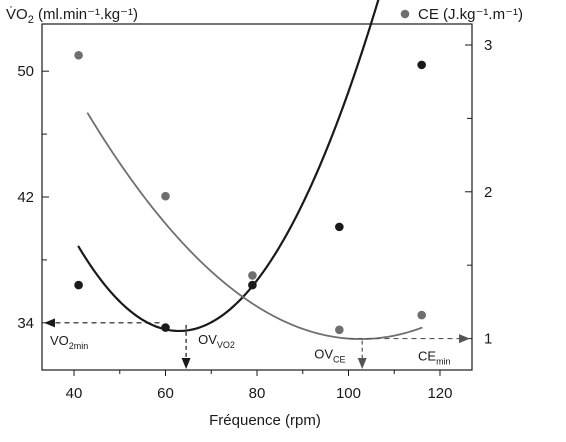 The width and height of the screenshot is (566, 442). I want to click on vo2-min-label: VO2min, so click(69, 342).